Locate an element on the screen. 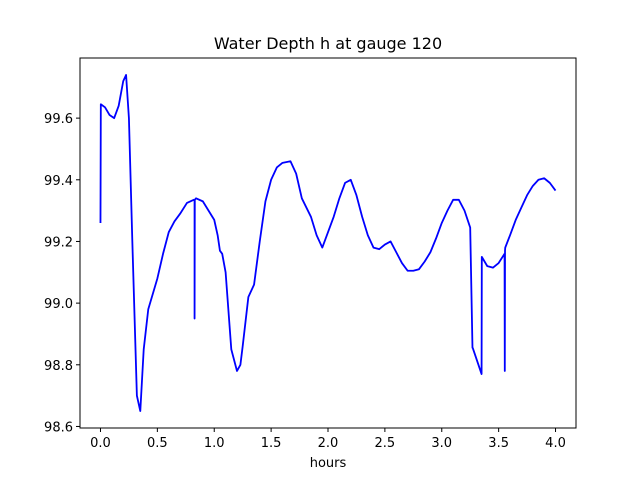  x-tick-label: 0.5 is located at coordinates (157, 443).